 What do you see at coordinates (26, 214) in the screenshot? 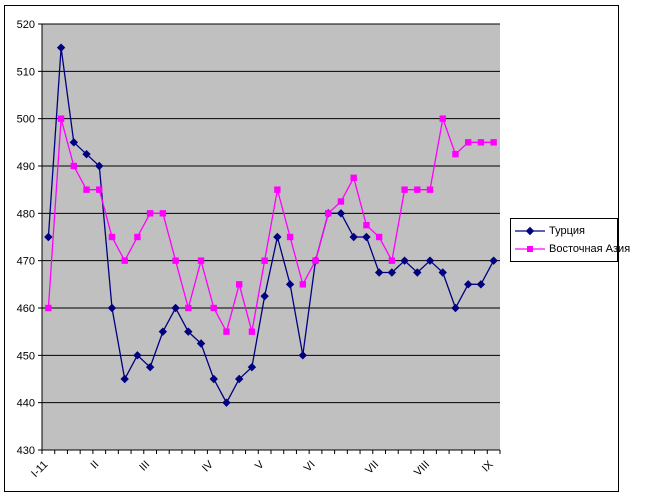
I see `y-tick-label: 480` at bounding box center [26, 214].